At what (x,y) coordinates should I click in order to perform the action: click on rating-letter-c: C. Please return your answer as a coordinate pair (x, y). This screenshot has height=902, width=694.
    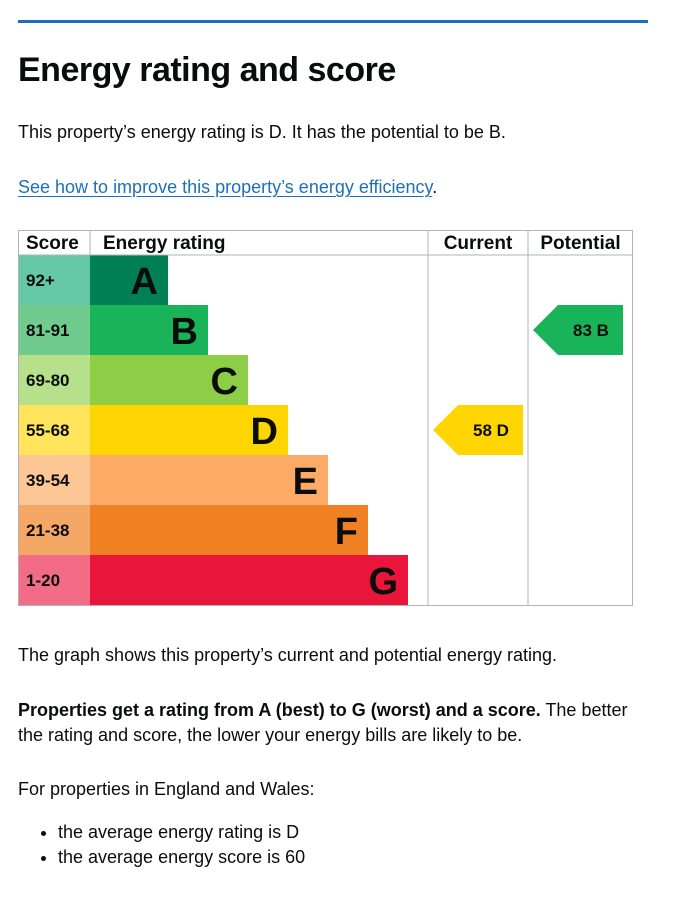
    Looking at the image, I should click on (224, 382).